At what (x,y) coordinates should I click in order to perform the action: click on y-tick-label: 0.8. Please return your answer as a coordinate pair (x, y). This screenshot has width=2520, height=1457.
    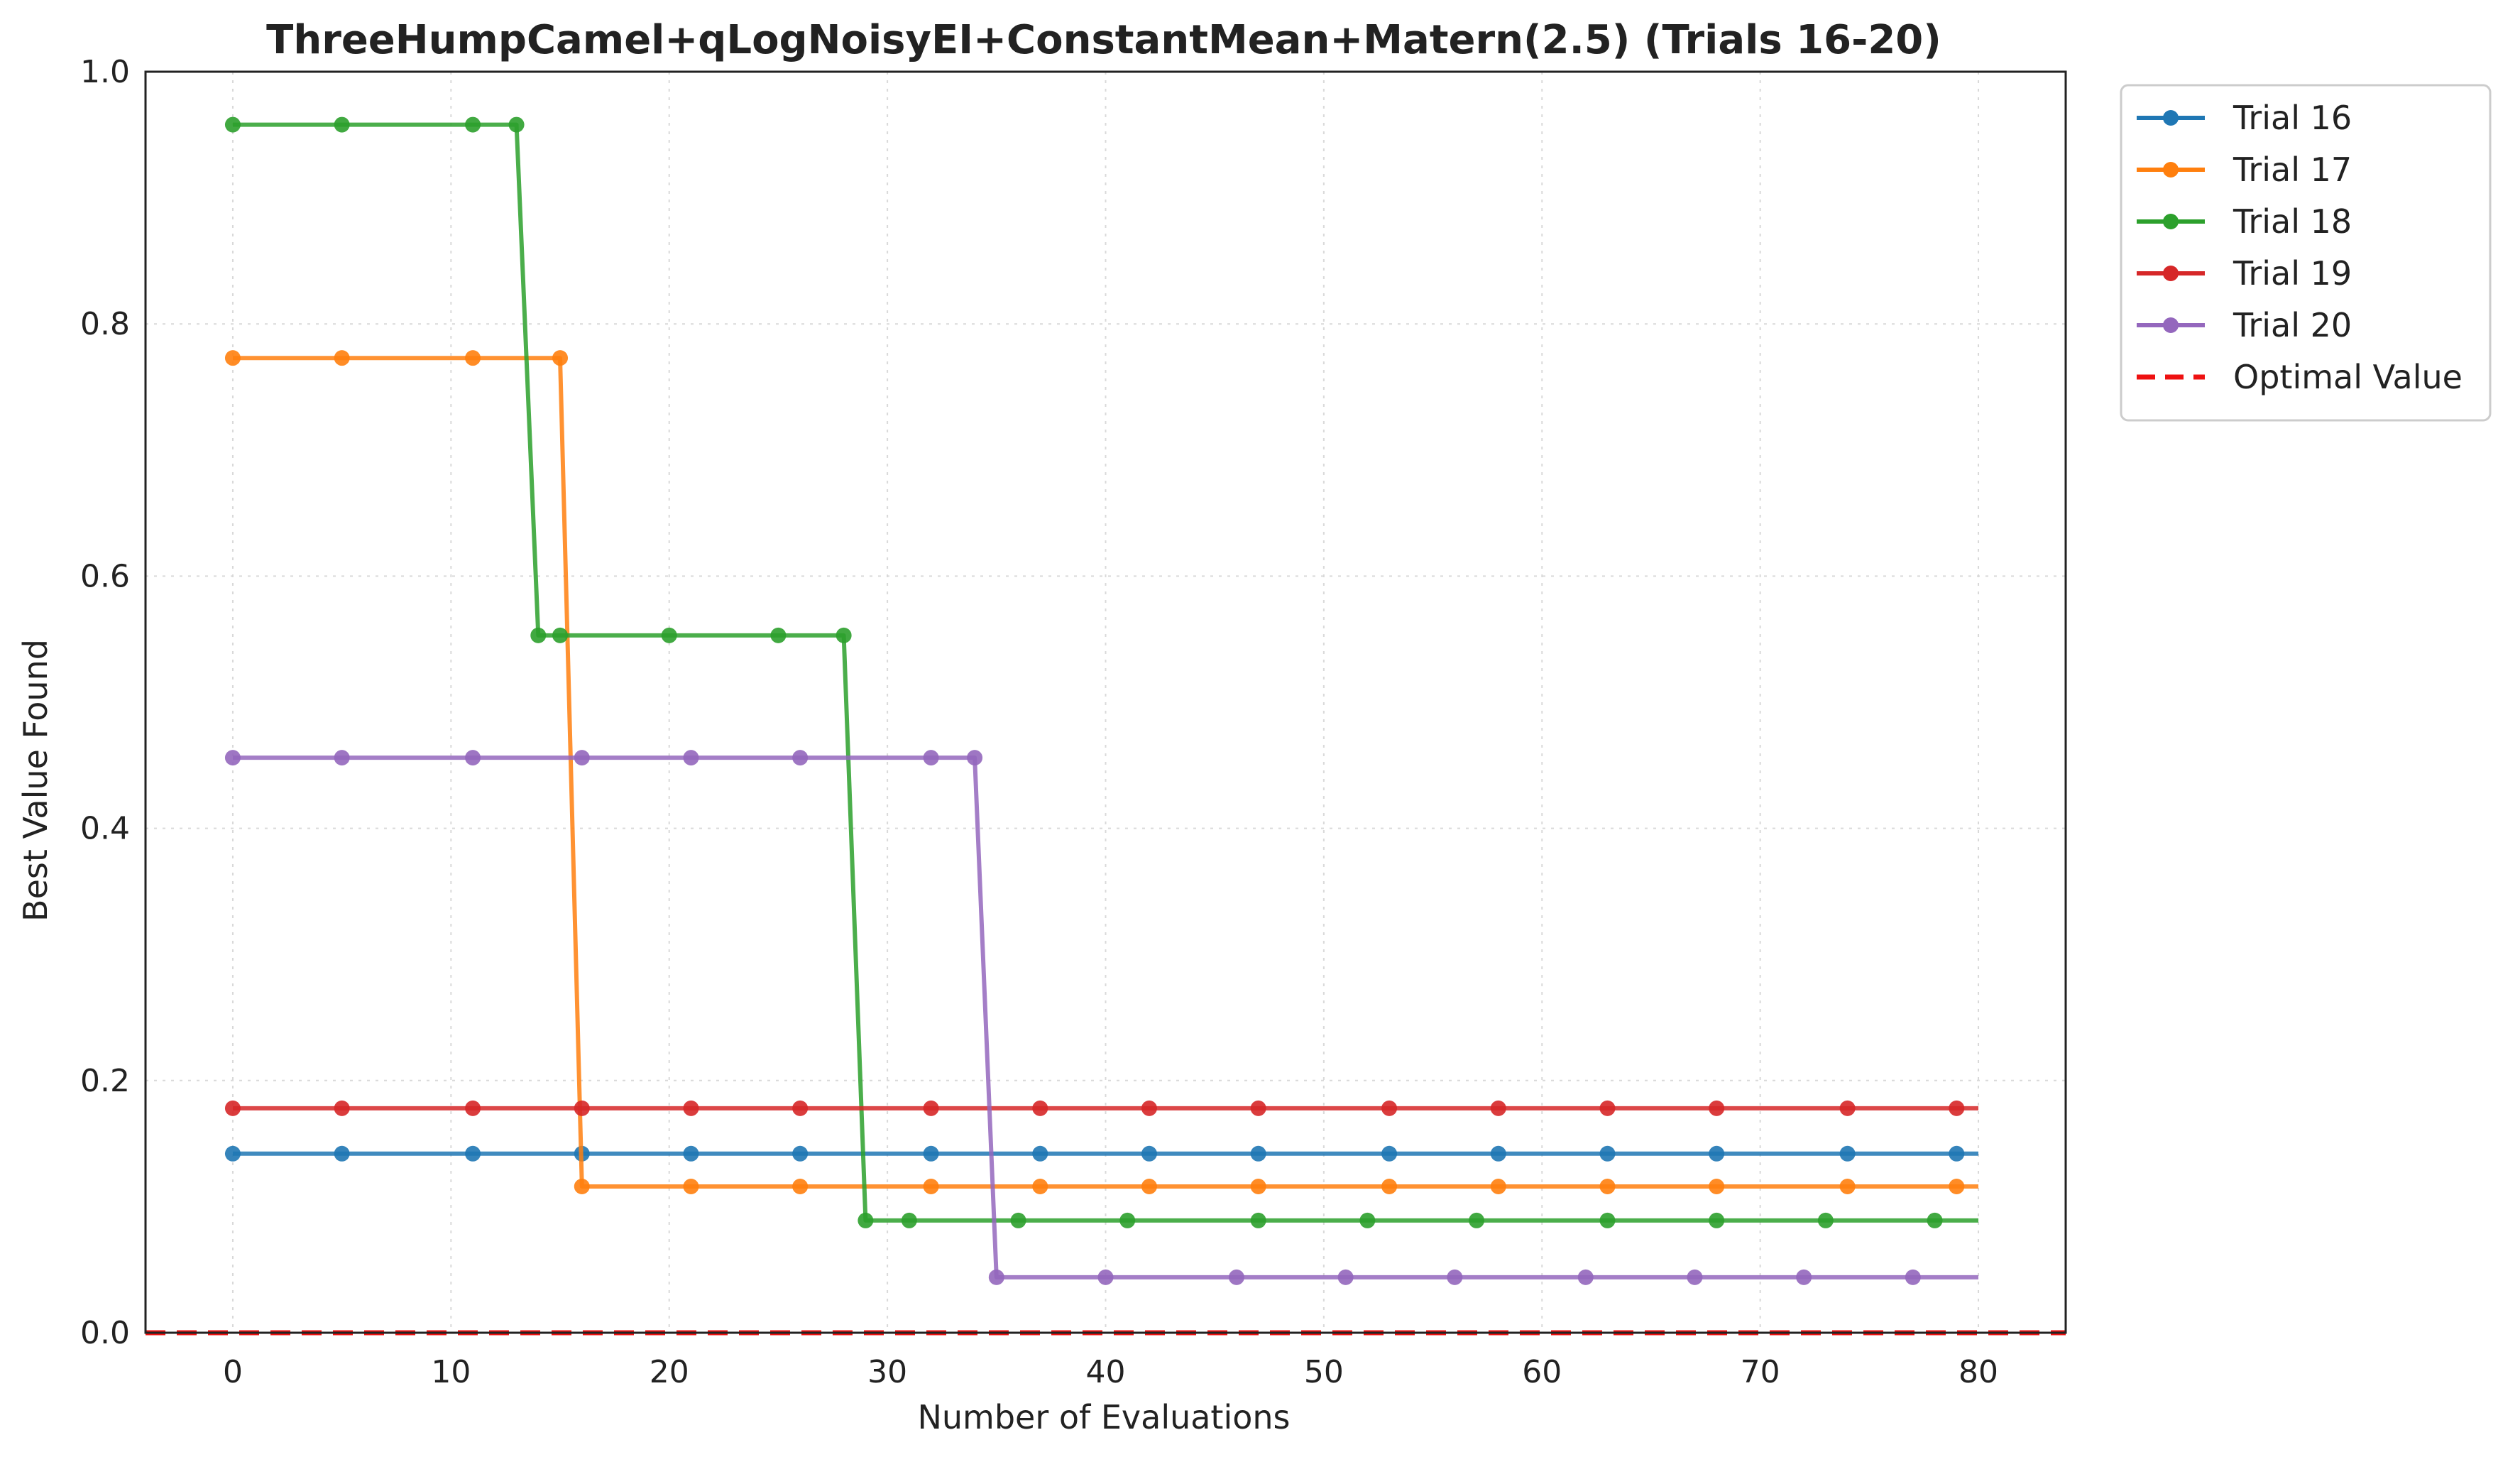
    Looking at the image, I should click on (105, 324).